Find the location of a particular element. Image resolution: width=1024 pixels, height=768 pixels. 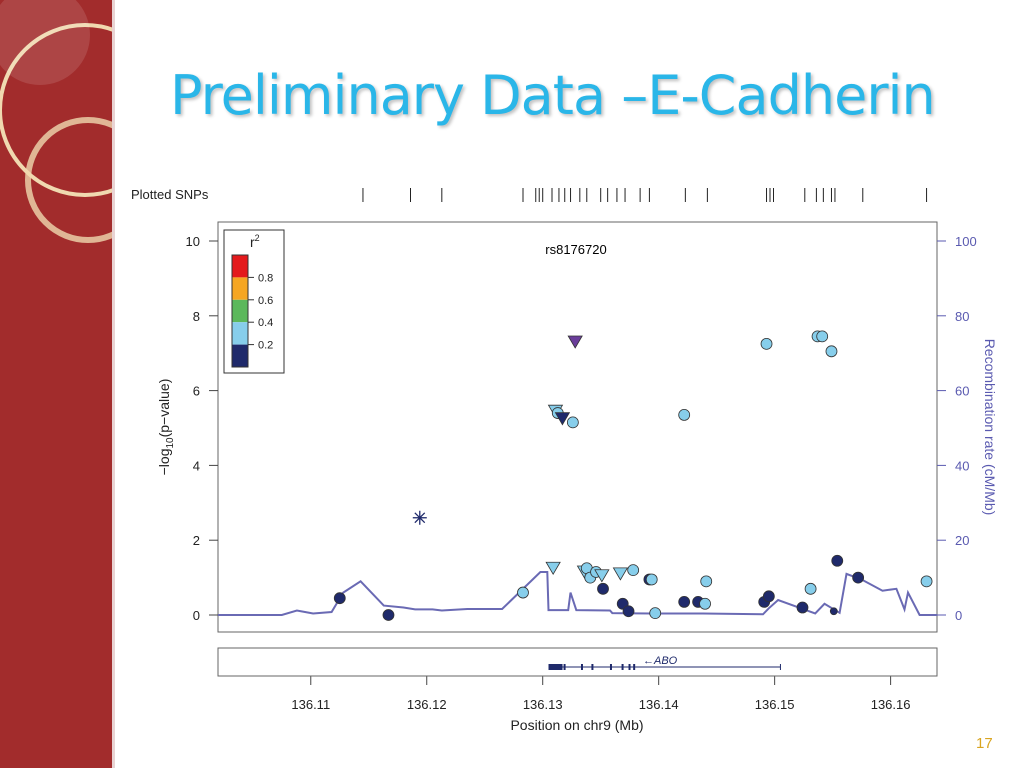

y-left-tick-label: 4 is located at coordinates (196, 465).